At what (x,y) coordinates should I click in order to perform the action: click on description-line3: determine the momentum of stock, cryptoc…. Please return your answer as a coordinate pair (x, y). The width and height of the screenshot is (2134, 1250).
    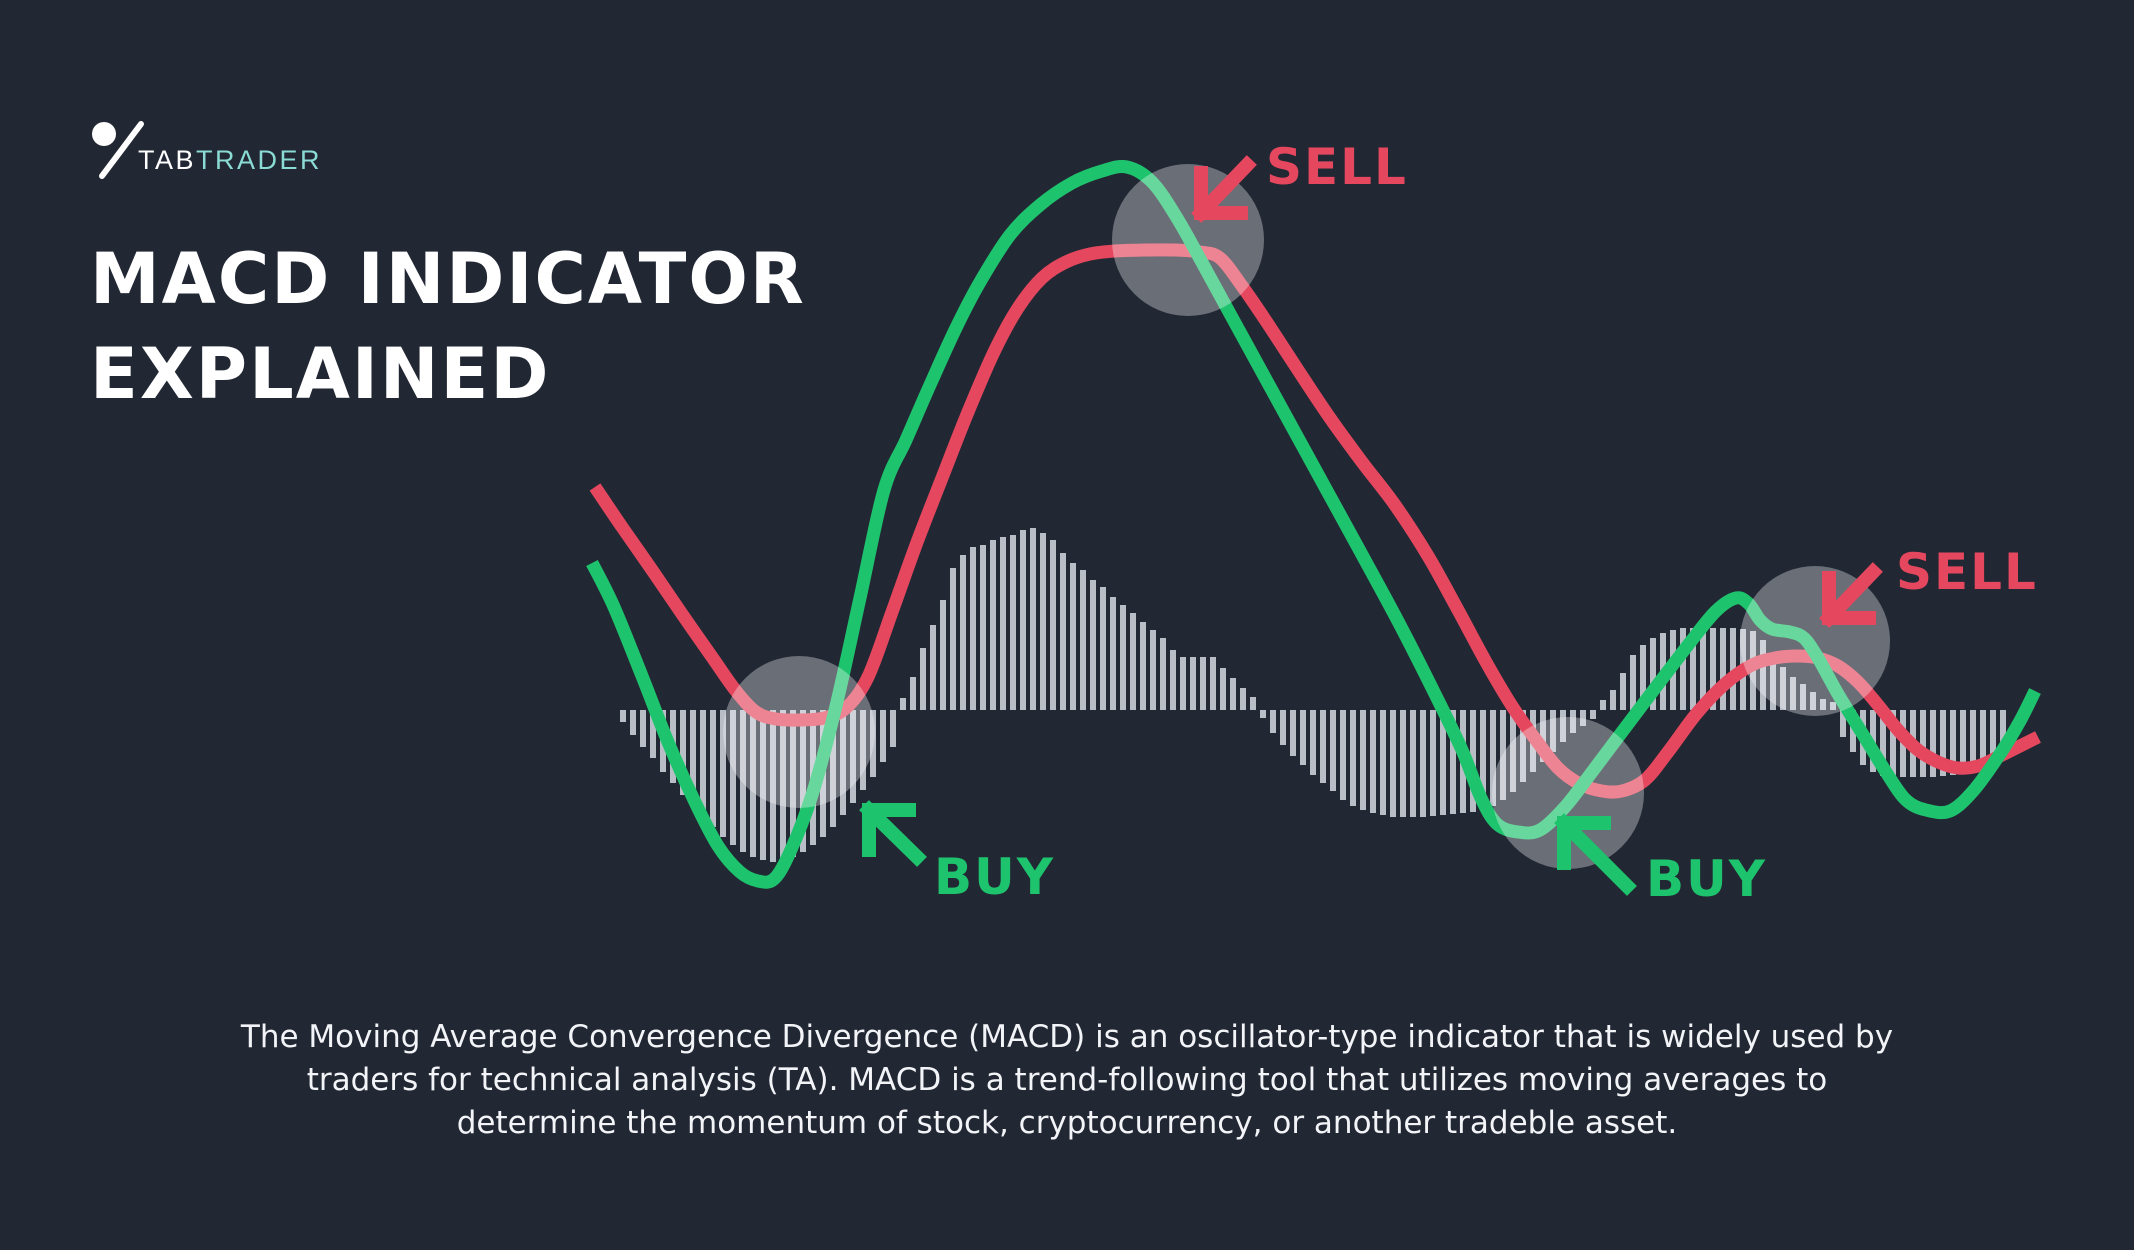
    Looking at the image, I should click on (1067, 1123).